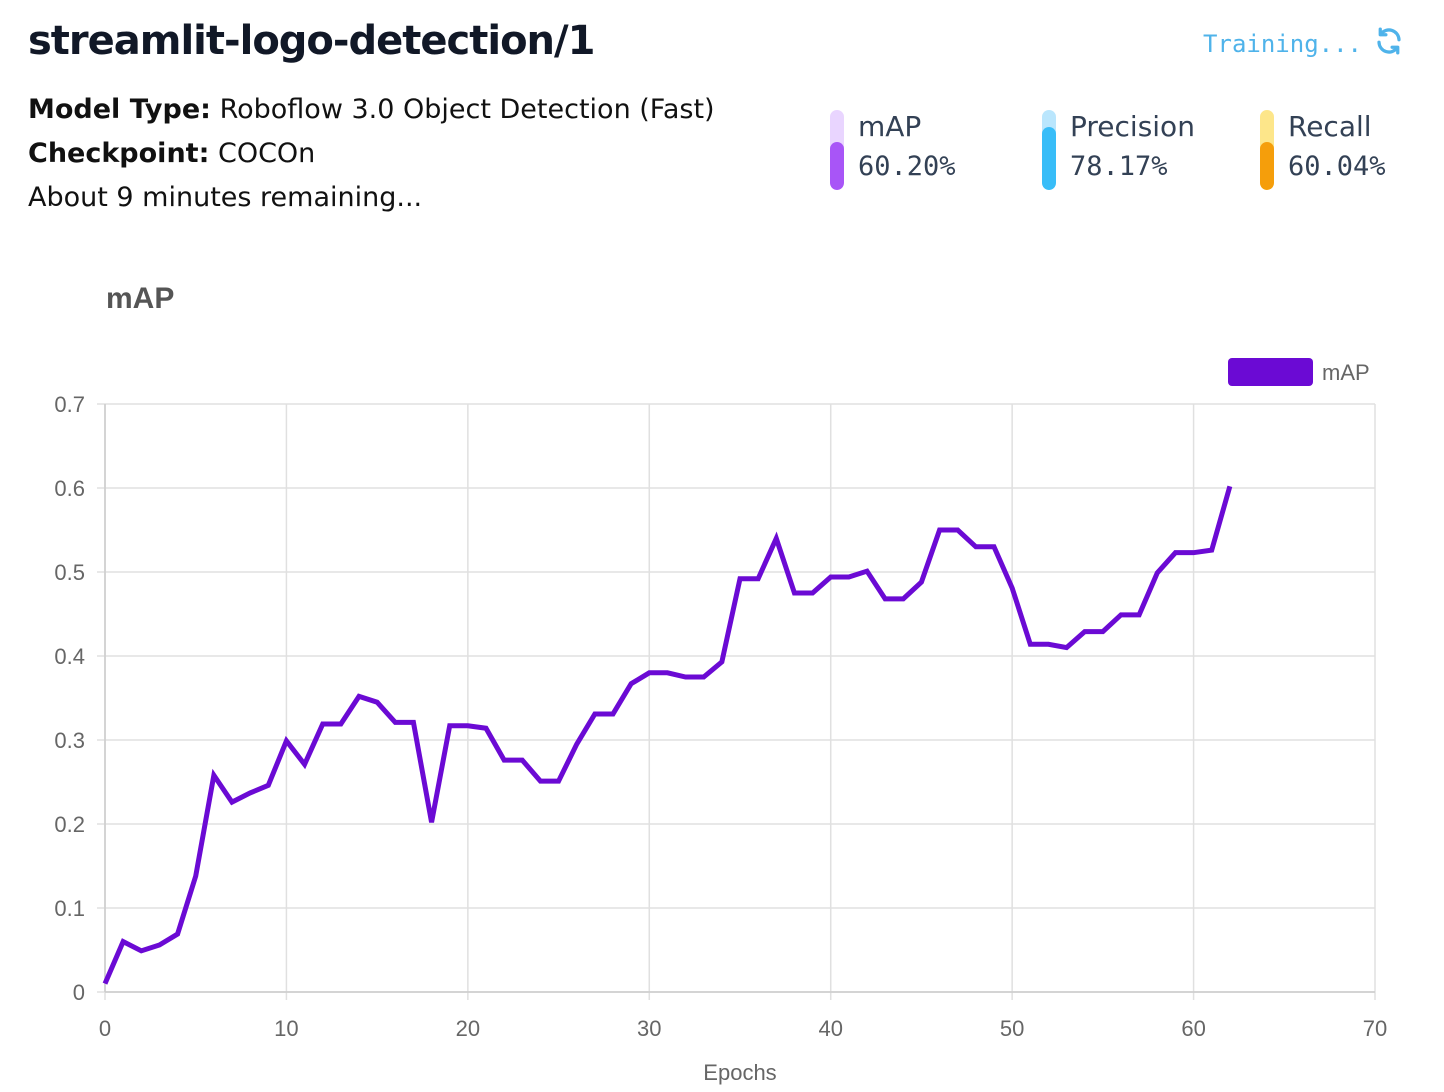 Image resolution: width=1444 pixels, height=1092 pixels. What do you see at coordinates (1375, 1028) in the screenshot?
I see `x-tick-label: 70` at bounding box center [1375, 1028].